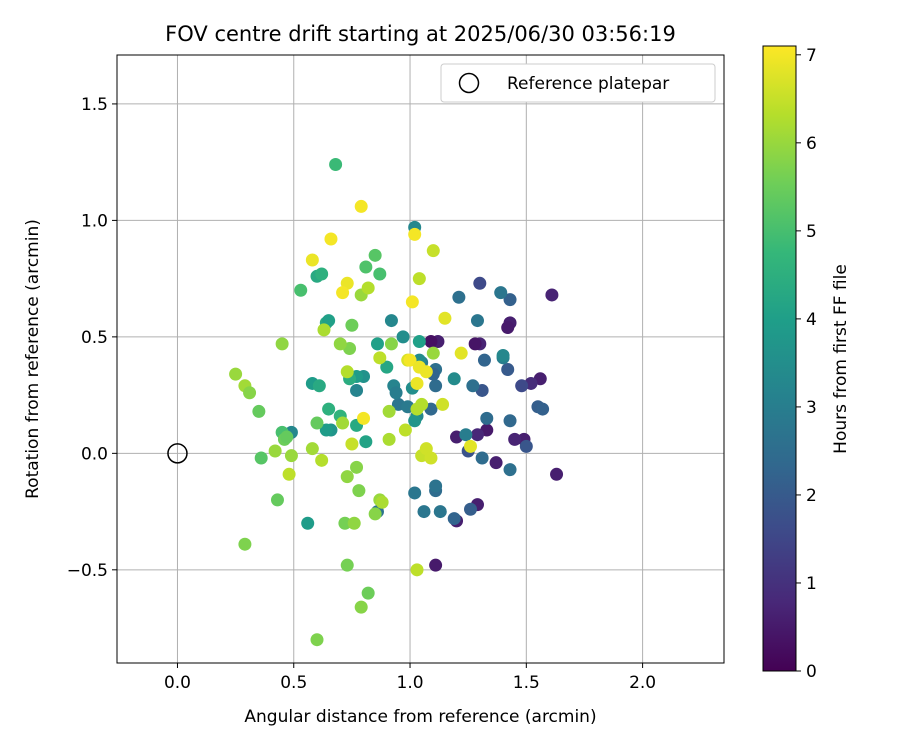 The width and height of the screenshot is (900, 754). What do you see at coordinates (177, 683) in the screenshot?
I see `x-tick-label: 0.0` at bounding box center [177, 683].